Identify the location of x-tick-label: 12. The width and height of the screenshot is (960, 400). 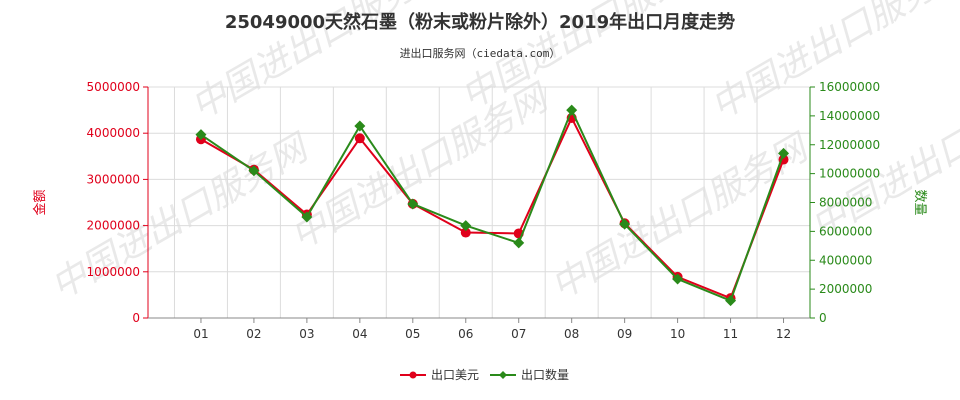
(783, 334).